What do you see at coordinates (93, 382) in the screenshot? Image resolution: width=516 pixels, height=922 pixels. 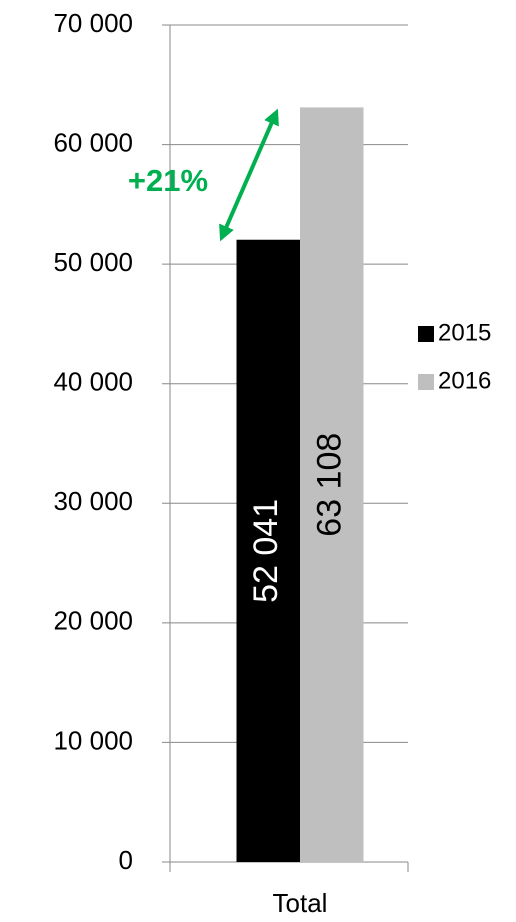 I see `y-tick-label: 40 000` at bounding box center [93, 382].